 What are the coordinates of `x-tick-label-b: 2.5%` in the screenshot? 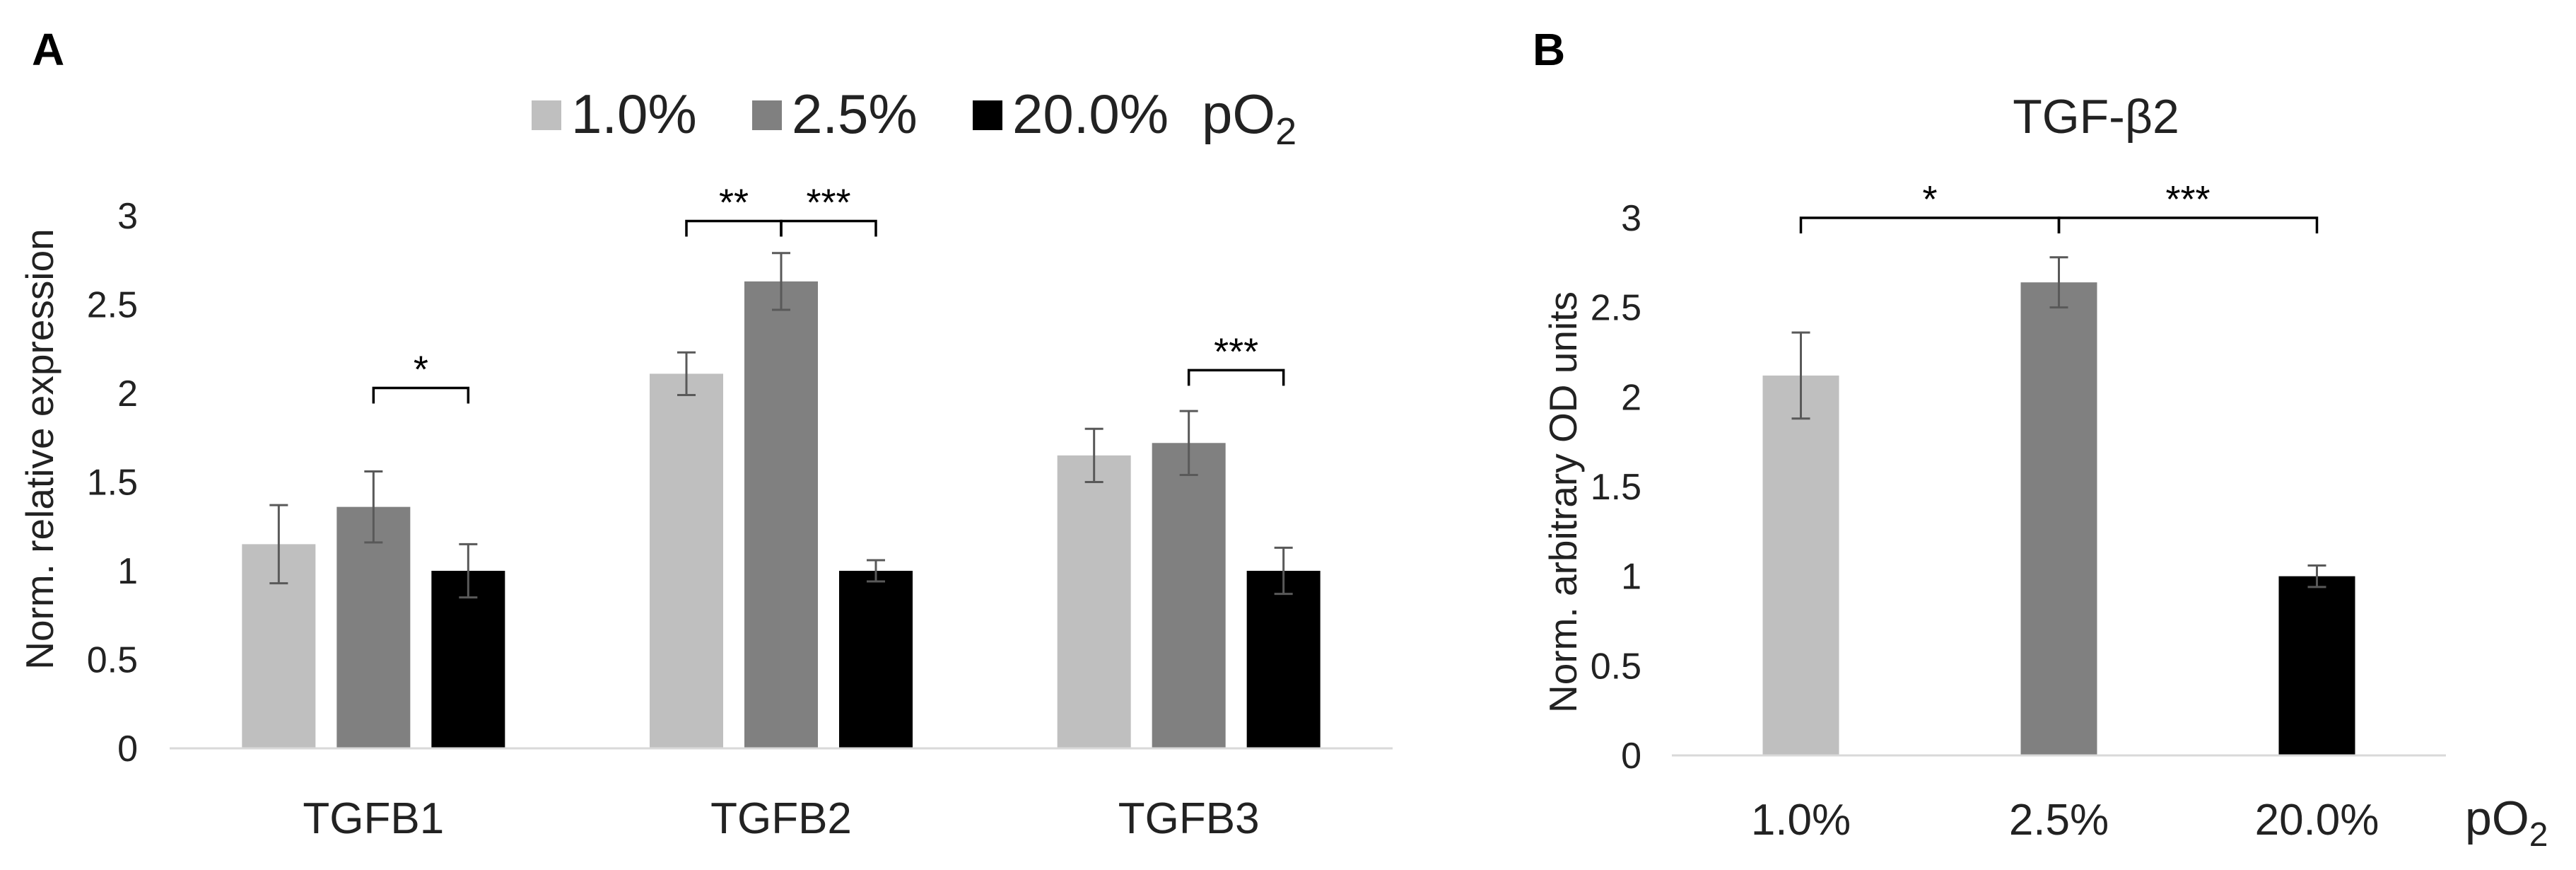 It's located at (2059, 820).